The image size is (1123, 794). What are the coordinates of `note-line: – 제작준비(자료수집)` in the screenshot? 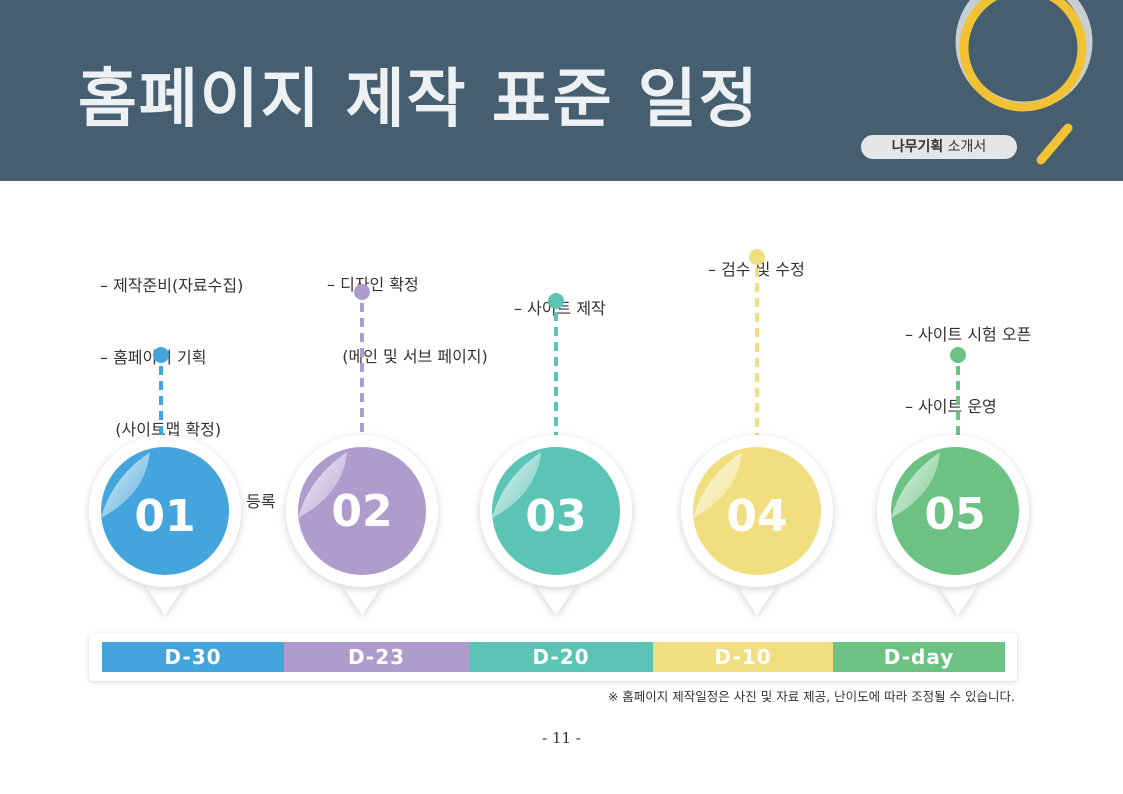 It's located at (172, 285).